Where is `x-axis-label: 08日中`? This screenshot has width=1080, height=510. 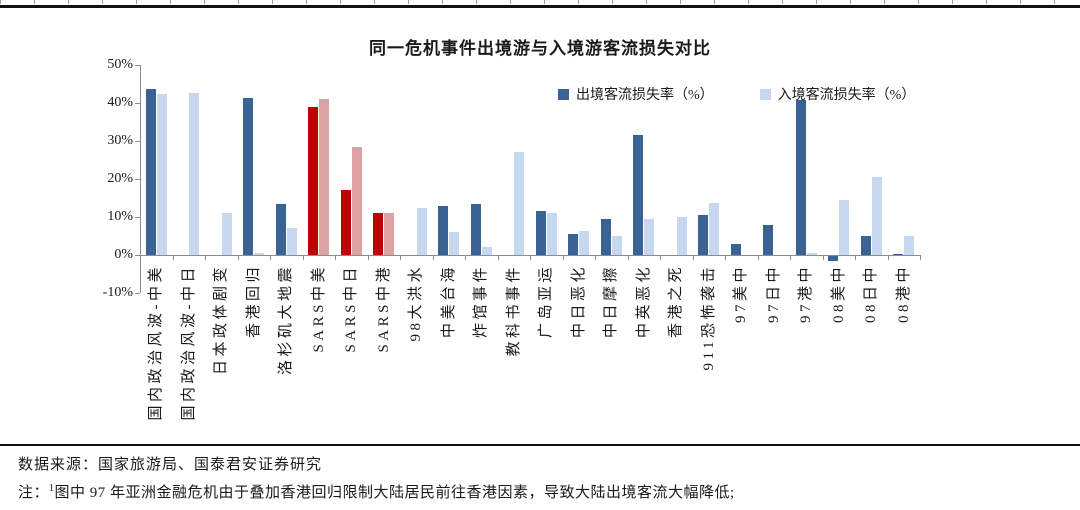 x-axis-label: 08日中 is located at coordinates (871, 293).